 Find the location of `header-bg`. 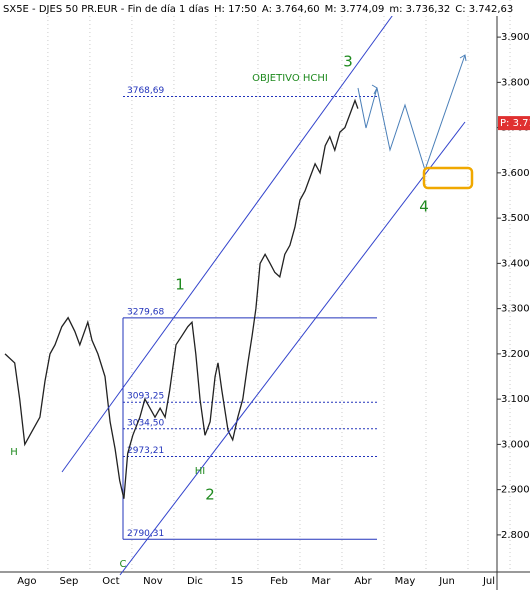

header-bg is located at coordinates (250, 8).